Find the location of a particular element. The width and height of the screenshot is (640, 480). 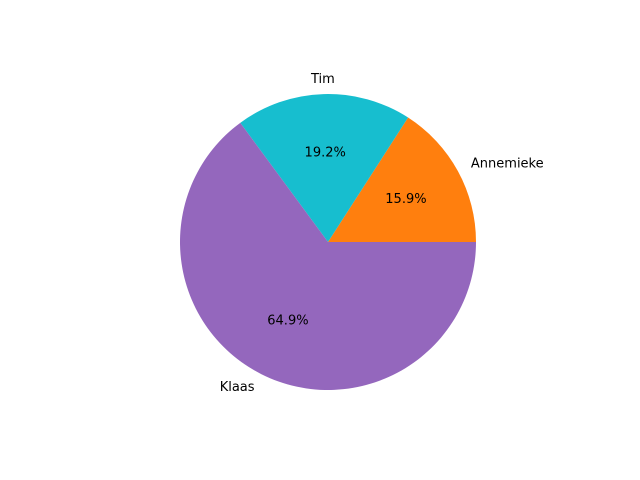

slice-percent-klaas: 64.9% is located at coordinates (287, 321).